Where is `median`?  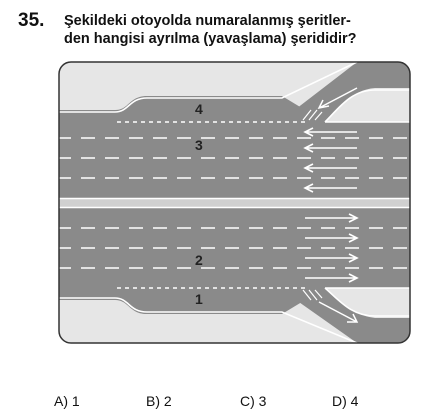 median is located at coordinates (234, 203).